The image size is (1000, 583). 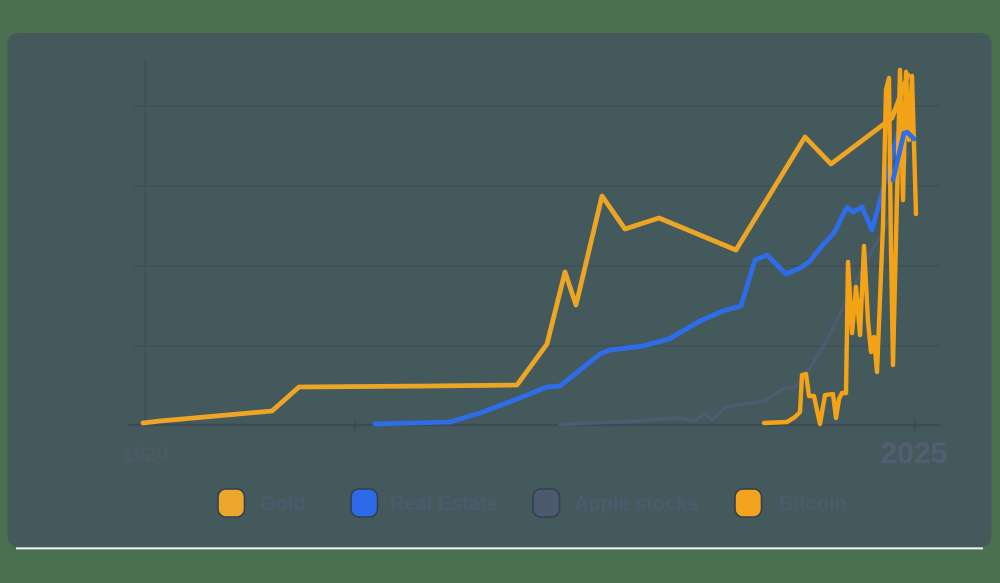 What do you see at coordinates (283, 504) in the screenshot?
I see `svg-text: Gold` at bounding box center [283, 504].